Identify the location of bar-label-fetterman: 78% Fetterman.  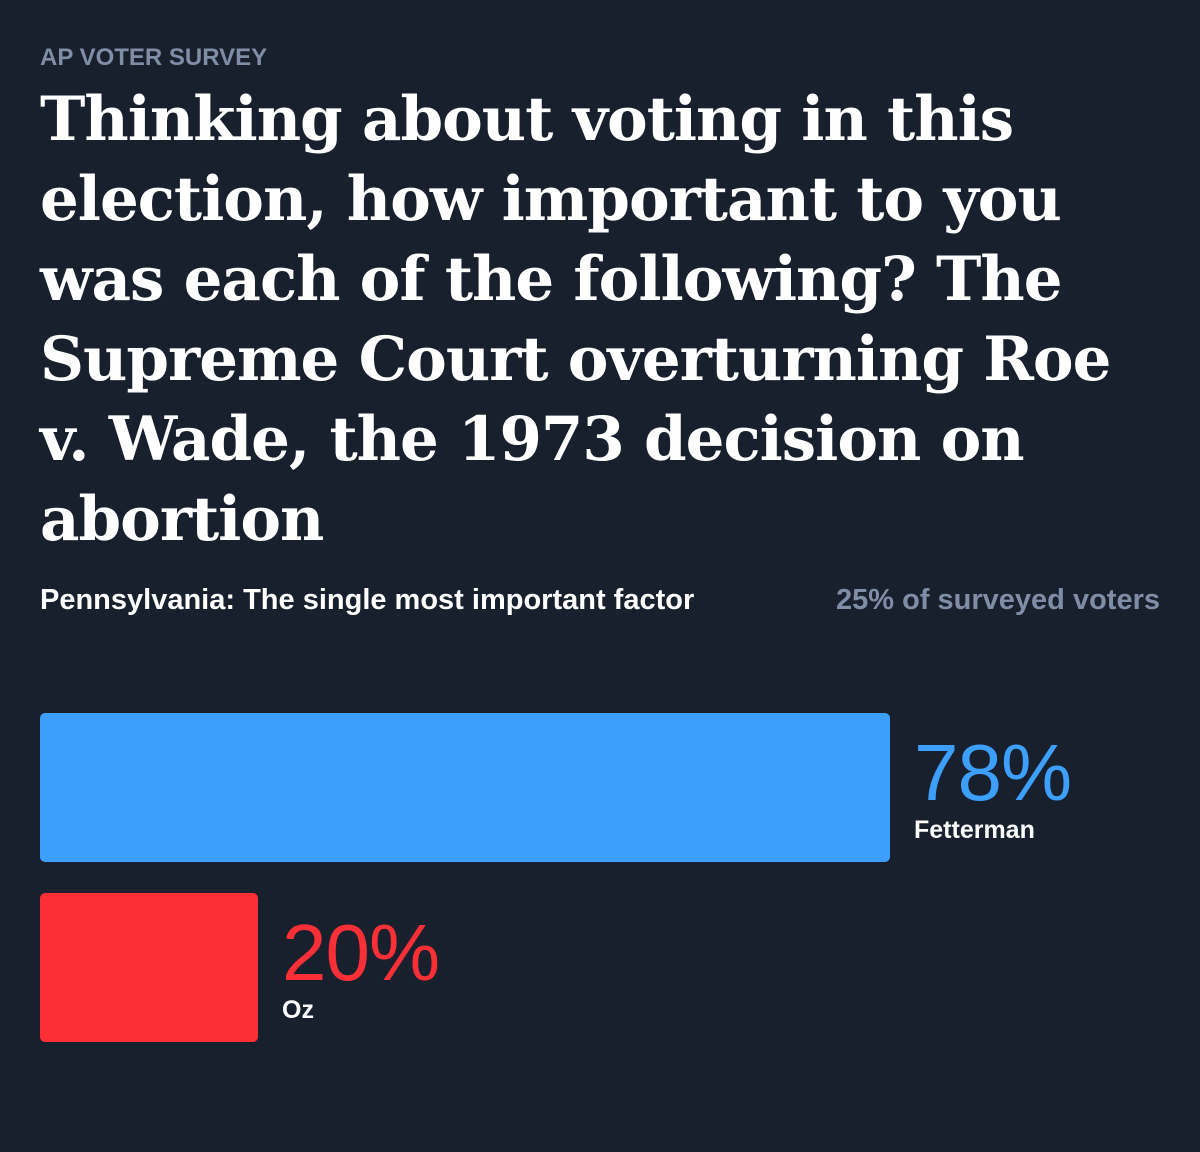
(993, 786).